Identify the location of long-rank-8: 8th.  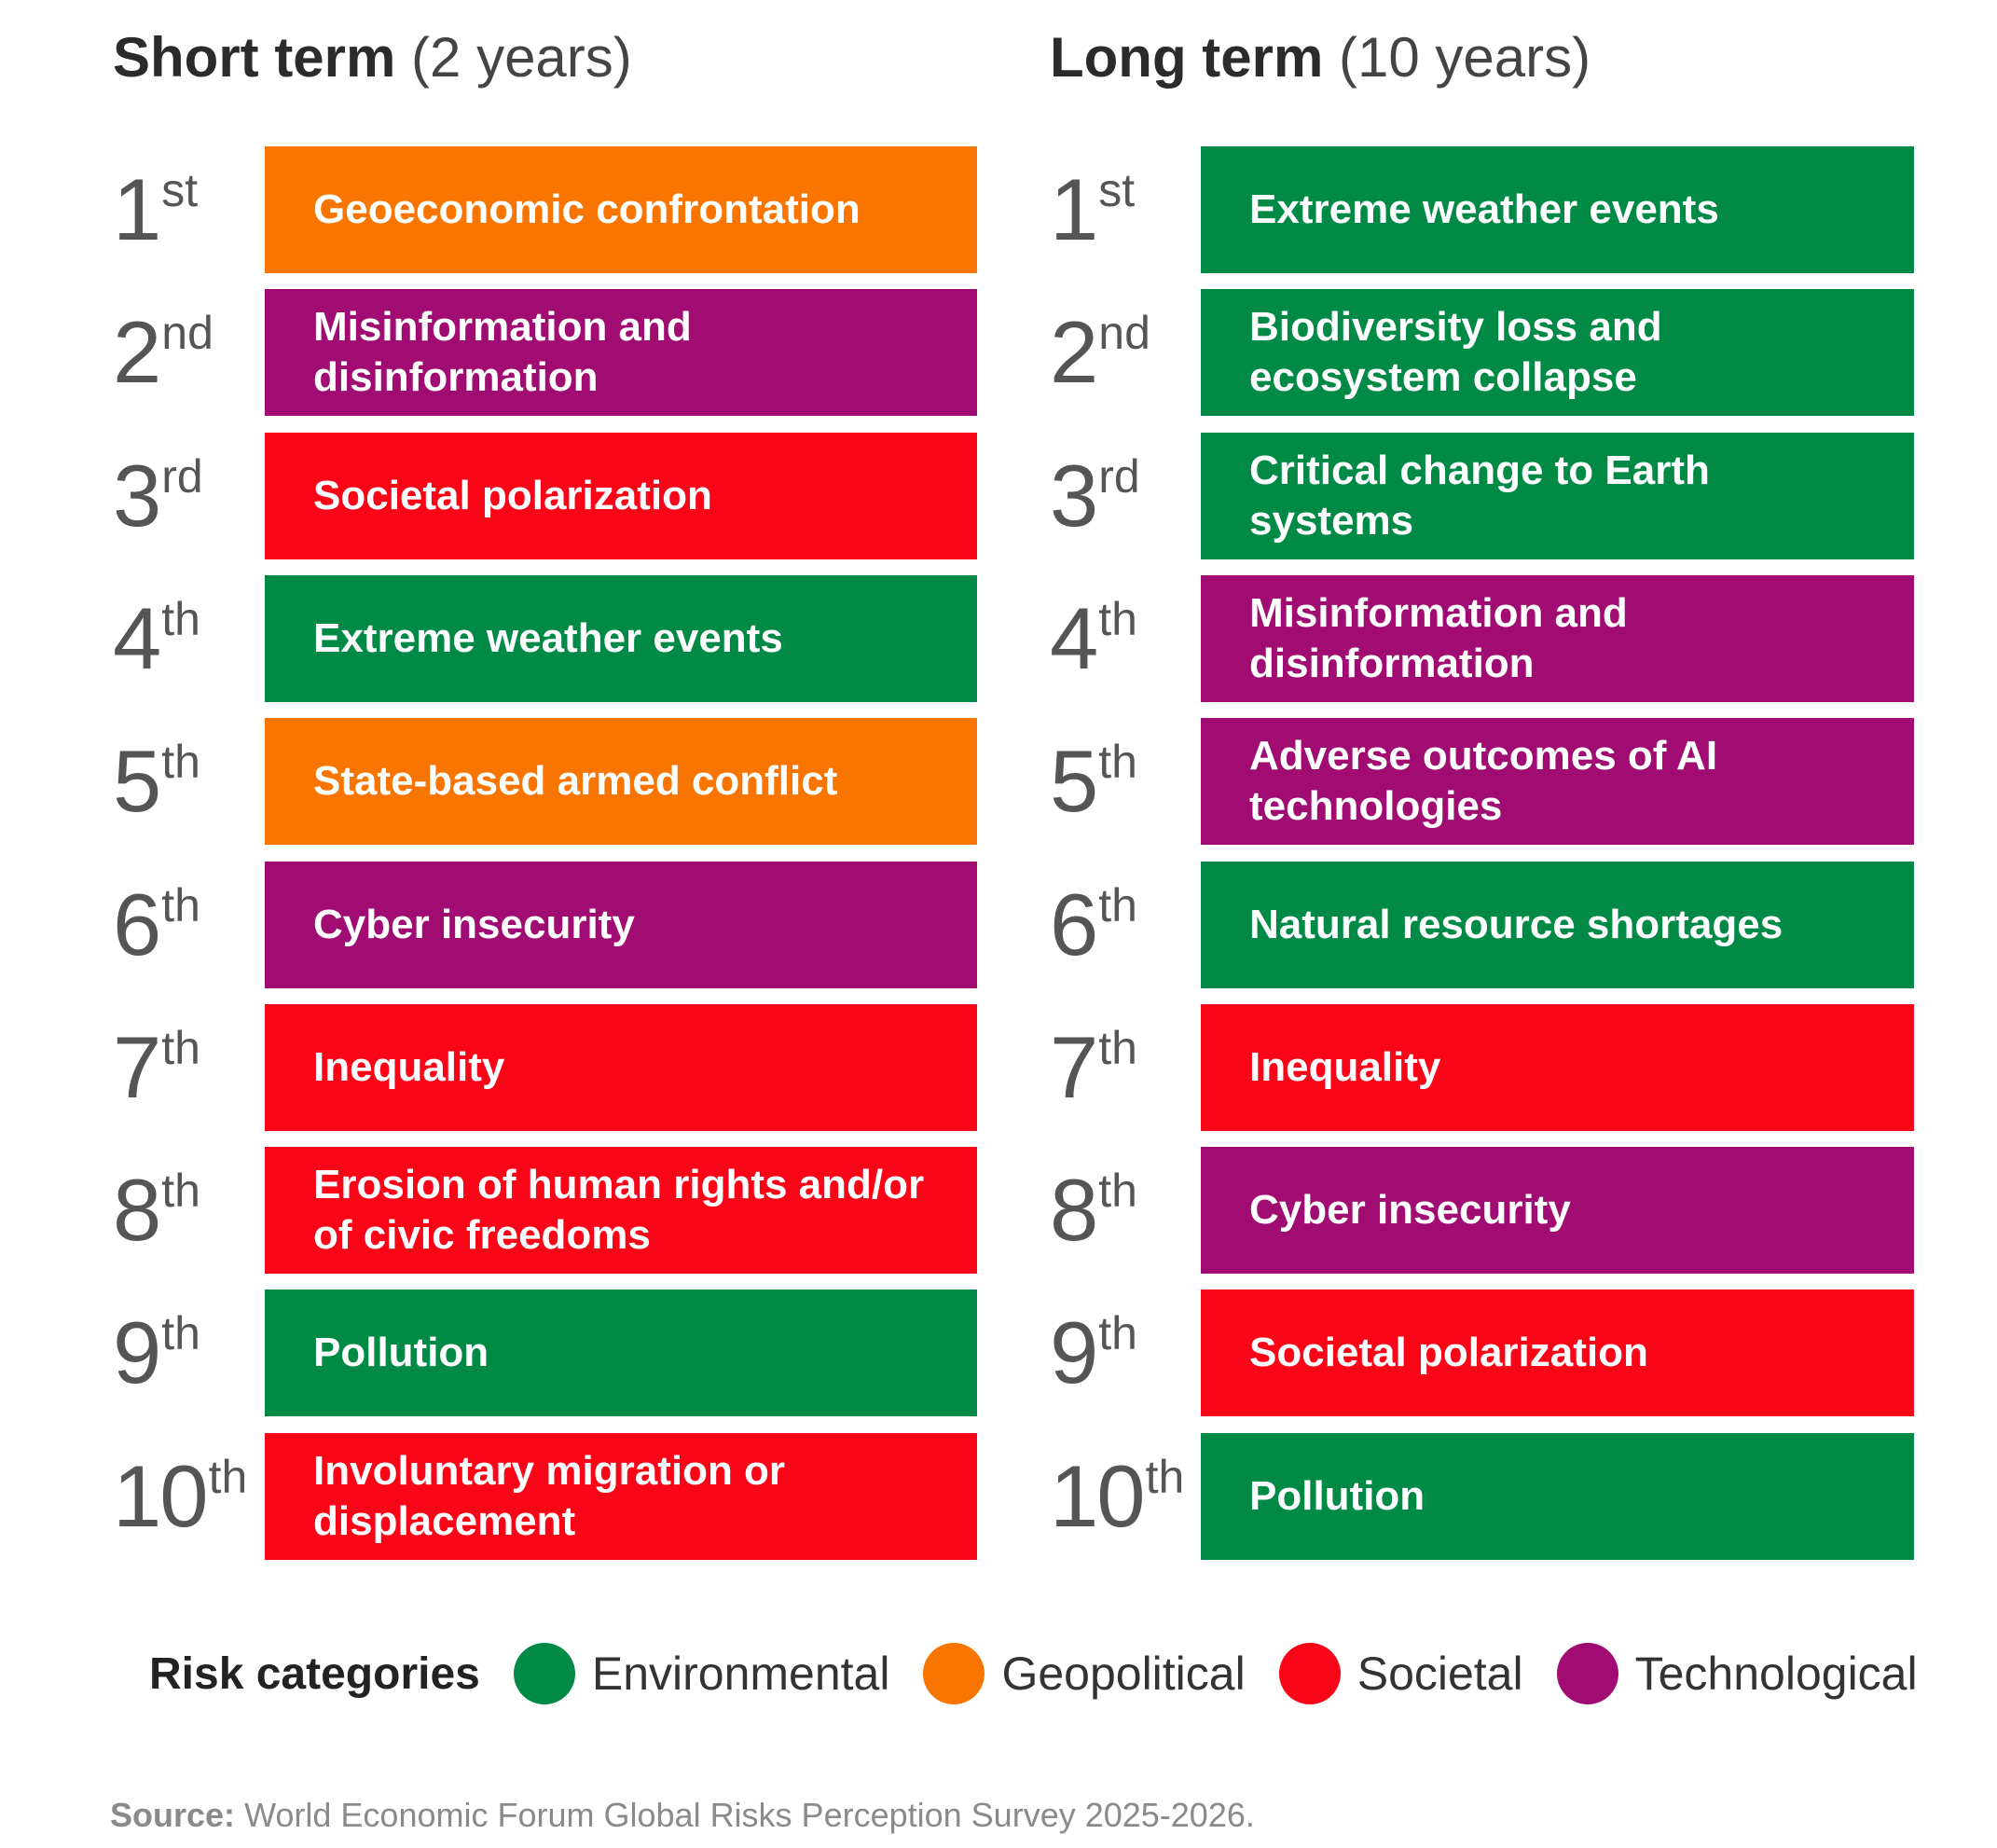
(1094, 1210).